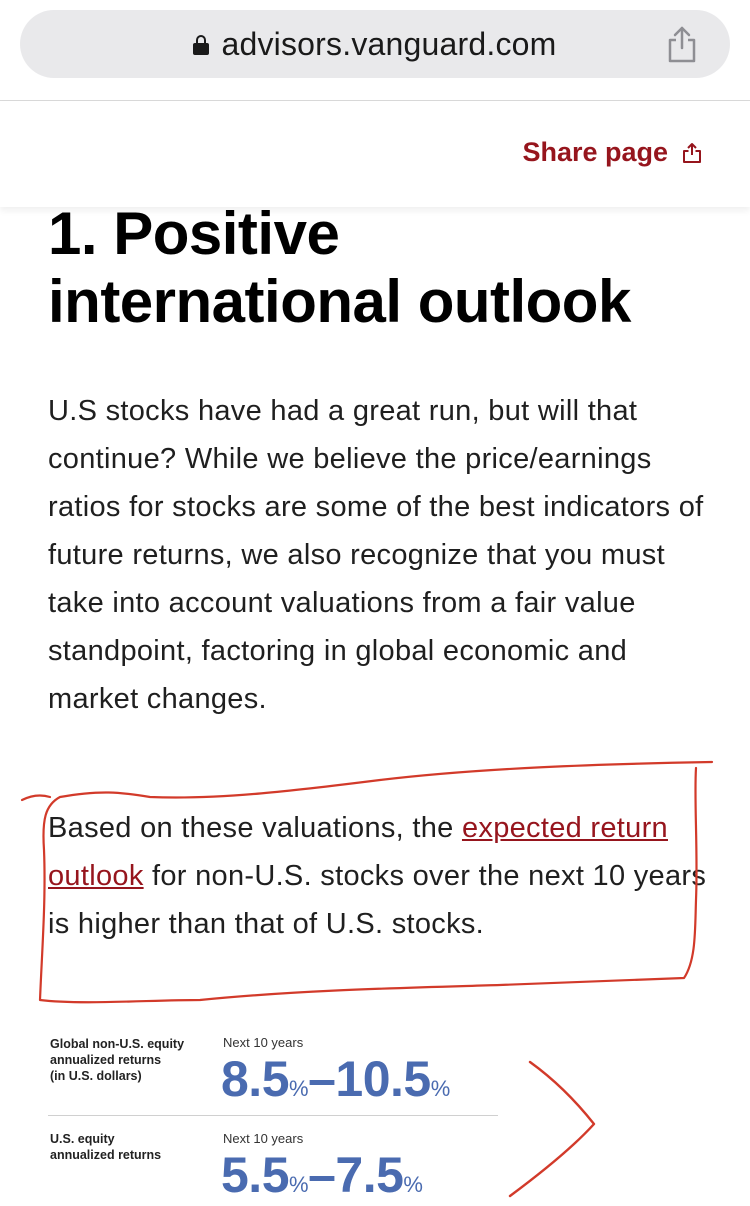 The width and height of the screenshot is (750, 1206). Describe the element at coordinates (194, 233) in the screenshot. I see `heading-line-1: 1. Positive` at that location.